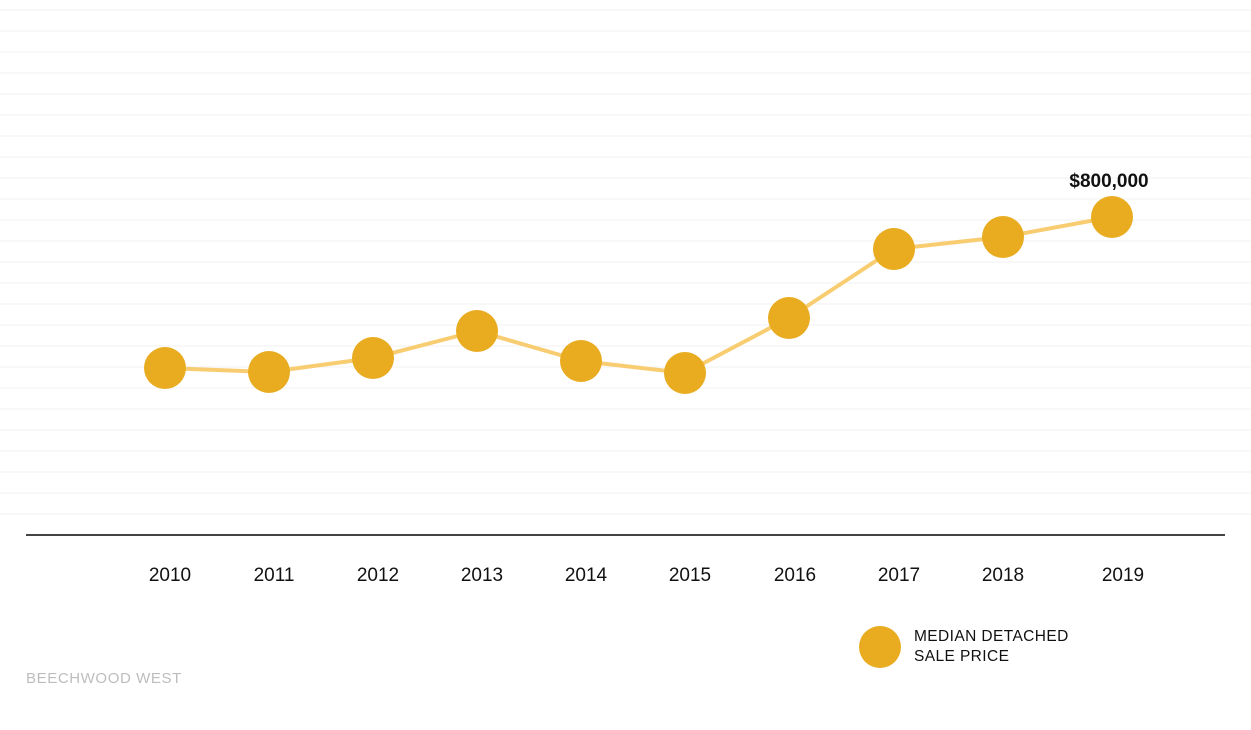 The height and width of the screenshot is (730, 1251). I want to click on data-point-2014, so click(581, 361).